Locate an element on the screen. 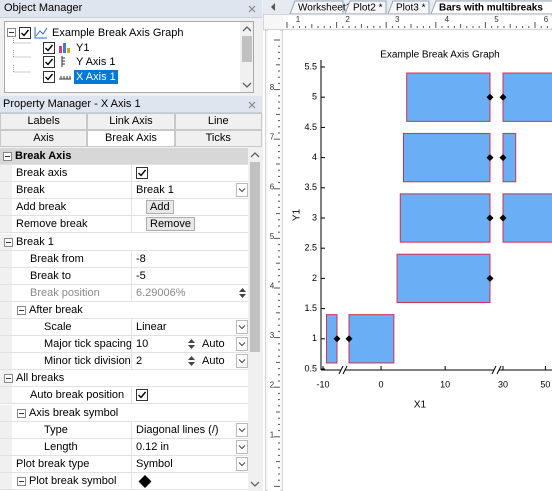  scroll-up is located at coordinates (247, 29).